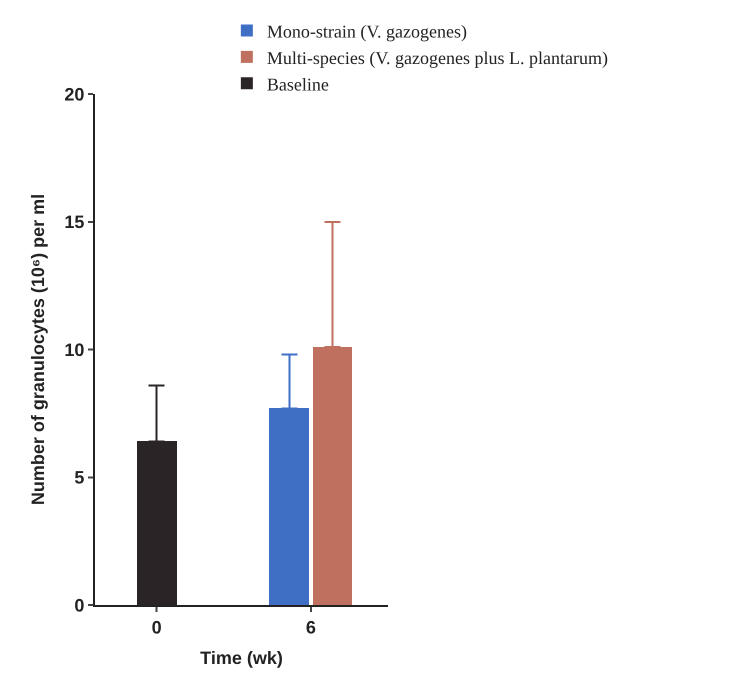 The image size is (738, 680). I want to click on legend-label: Baseline, so click(297, 84).